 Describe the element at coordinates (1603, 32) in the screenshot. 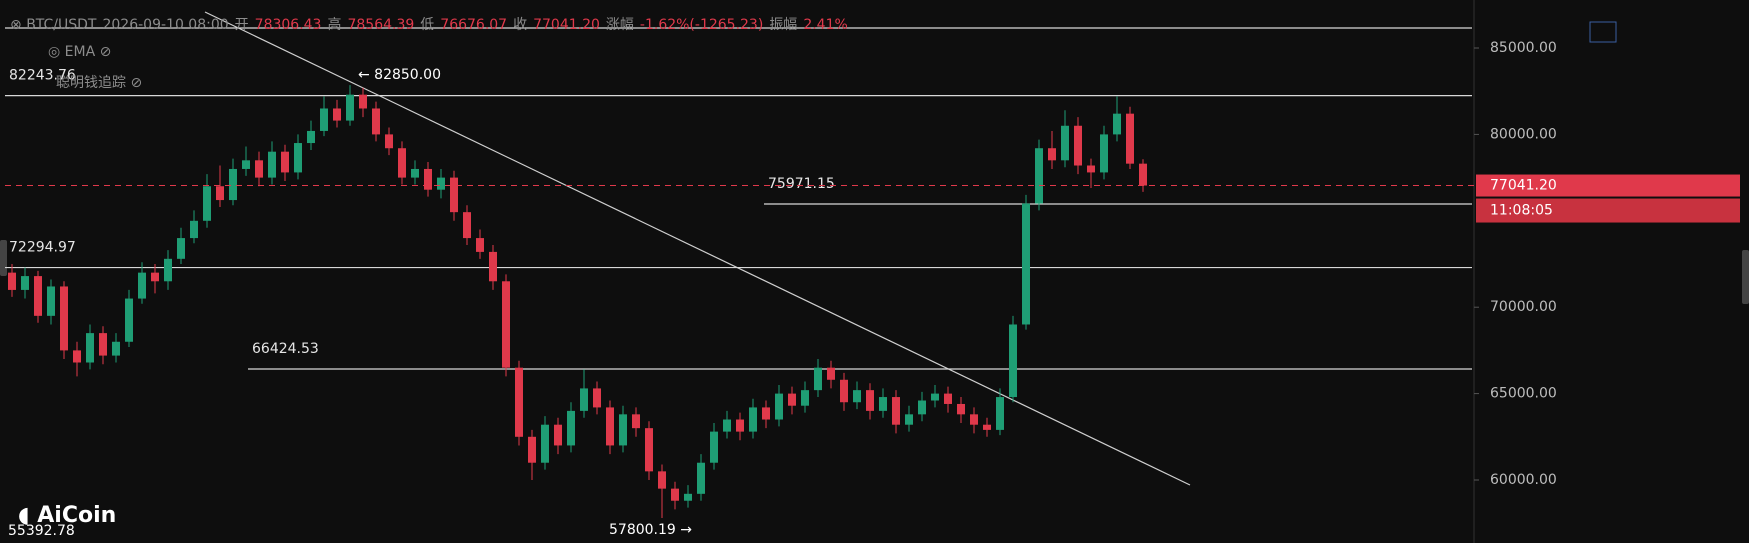

I see `fullscreen-button` at that location.